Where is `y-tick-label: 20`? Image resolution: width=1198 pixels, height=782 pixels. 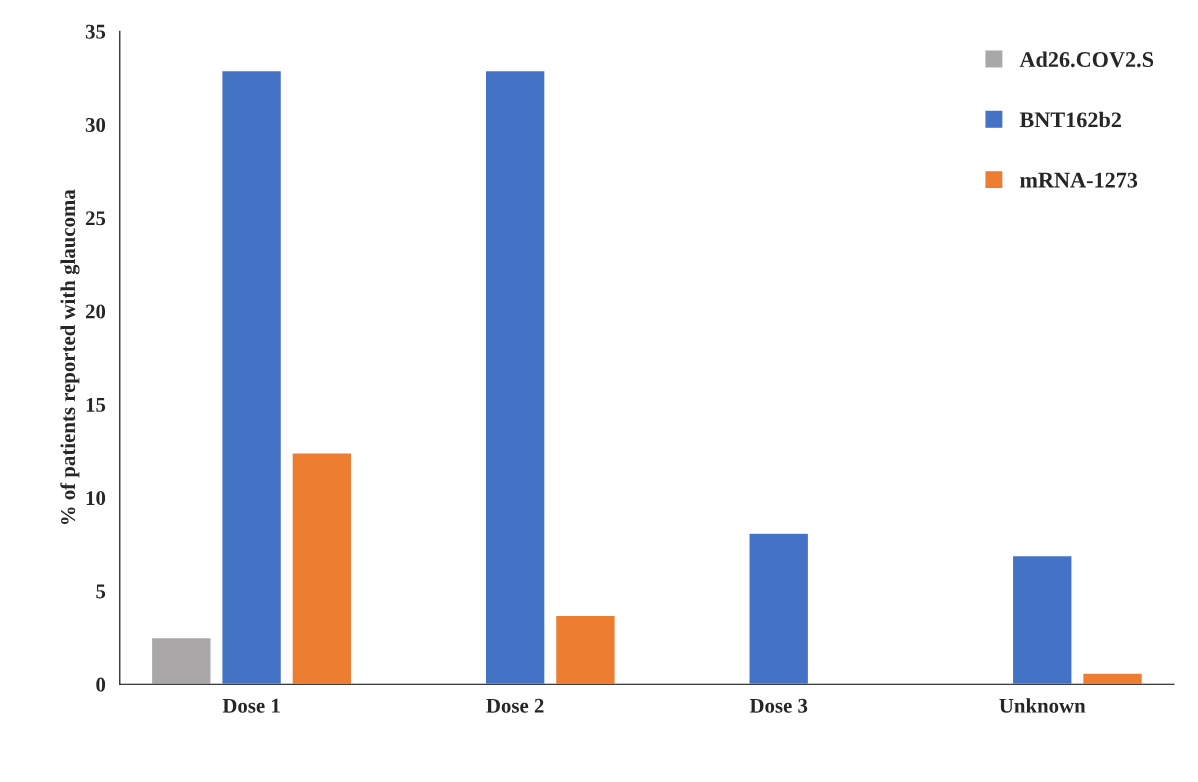
y-tick-label: 20 is located at coordinates (95, 311).